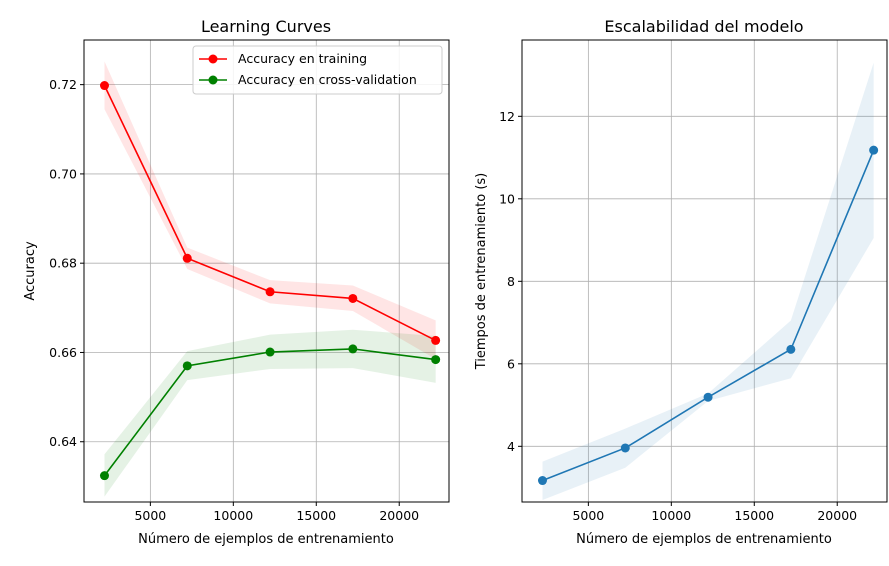 Image resolution: width=889 pixels, height=566 pixels. What do you see at coordinates (511, 446) in the screenshot?
I see `y-tick-label: 4` at bounding box center [511, 446].